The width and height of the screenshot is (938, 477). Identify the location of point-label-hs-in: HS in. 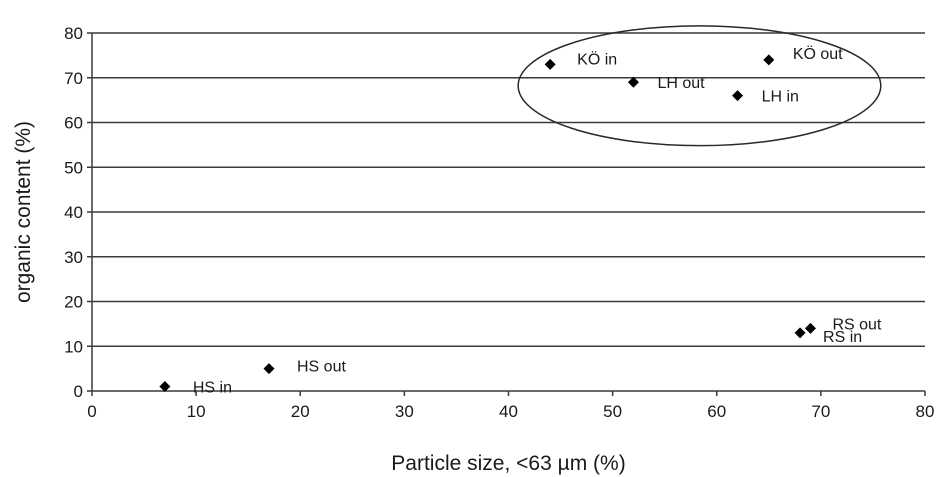
(212, 388).